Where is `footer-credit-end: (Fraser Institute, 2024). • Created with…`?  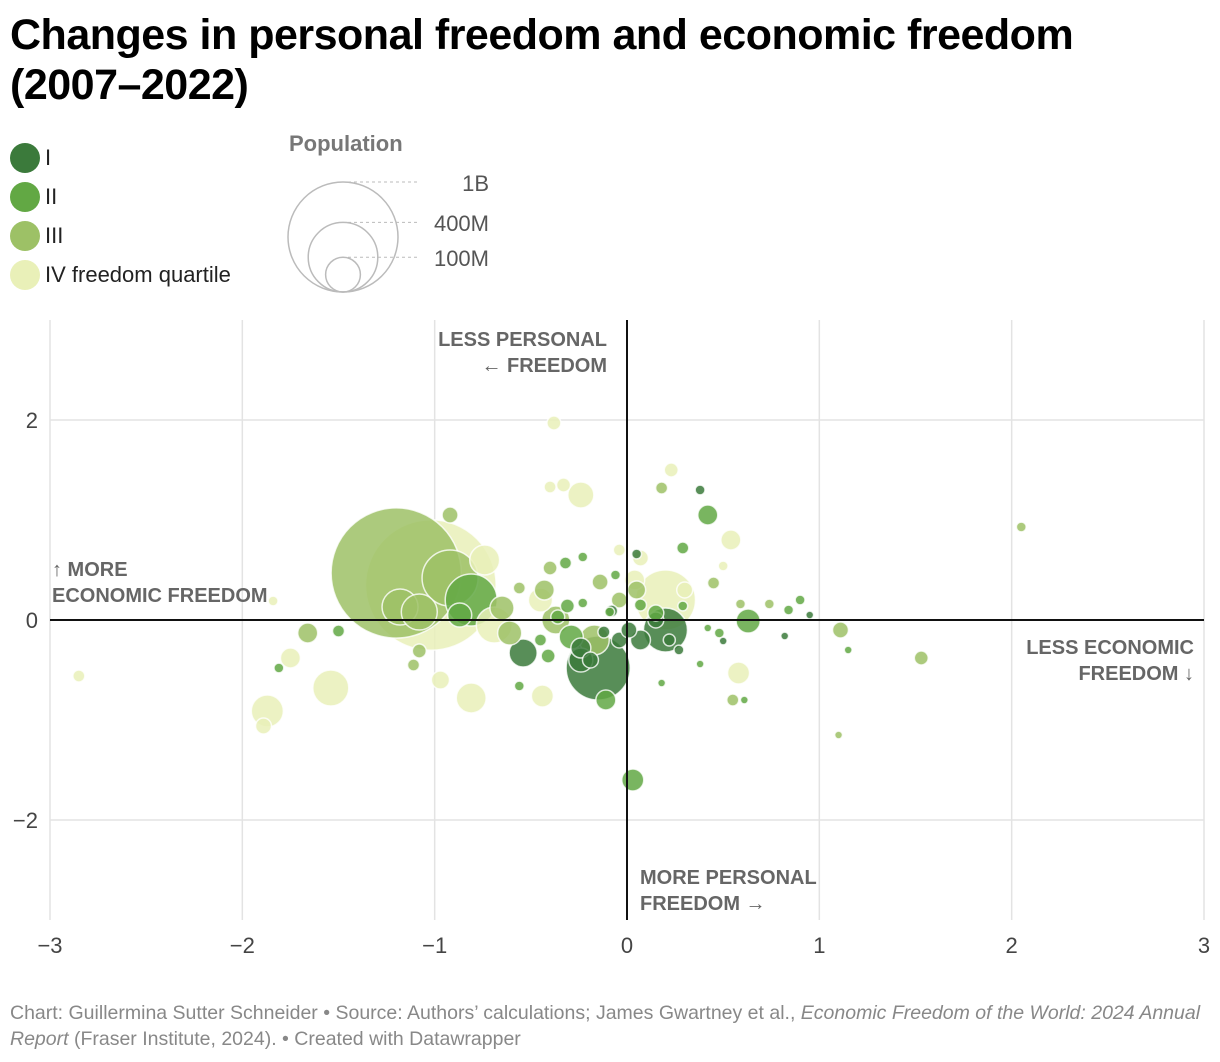
footer-credit-end: (Fraser Institute, 2024). • Created with… is located at coordinates (294, 1039).